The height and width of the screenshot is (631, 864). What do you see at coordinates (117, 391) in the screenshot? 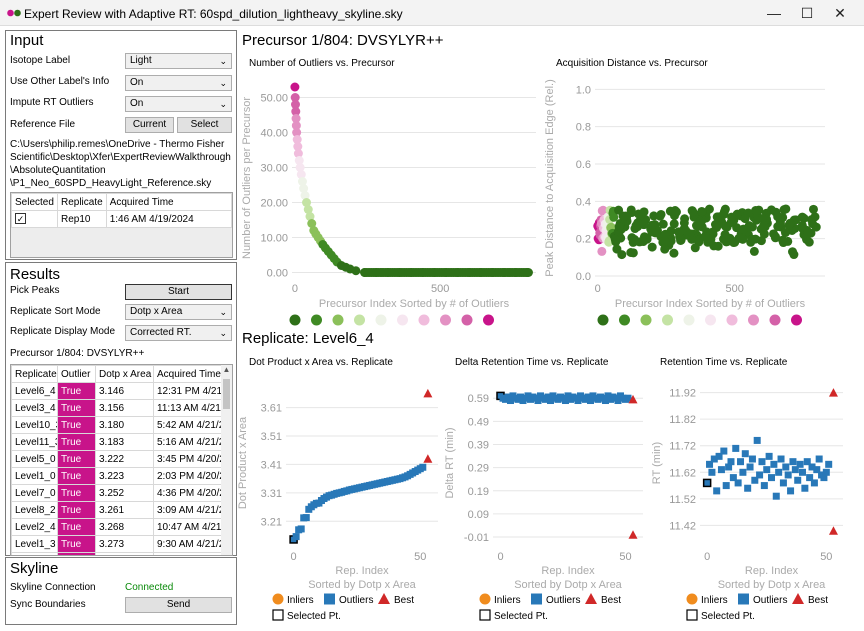
I see `table-row: Level6_4 True 3.146 12:31 PM 4/21/2` at bounding box center [117, 391].